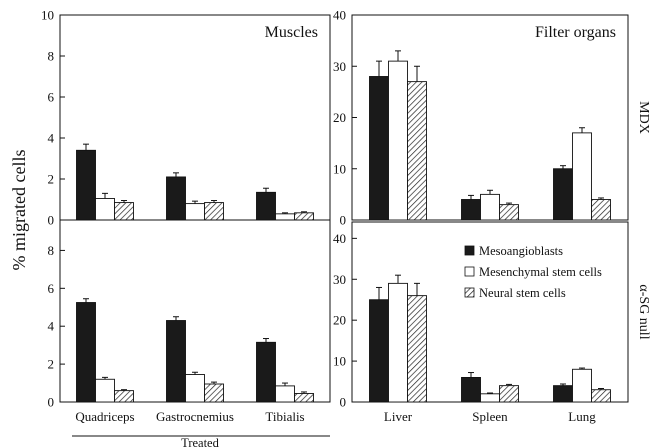  What do you see at coordinates (291, 32) in the screenshot?
I see `panel-title: Muscles` at bounding box center [291, 32].